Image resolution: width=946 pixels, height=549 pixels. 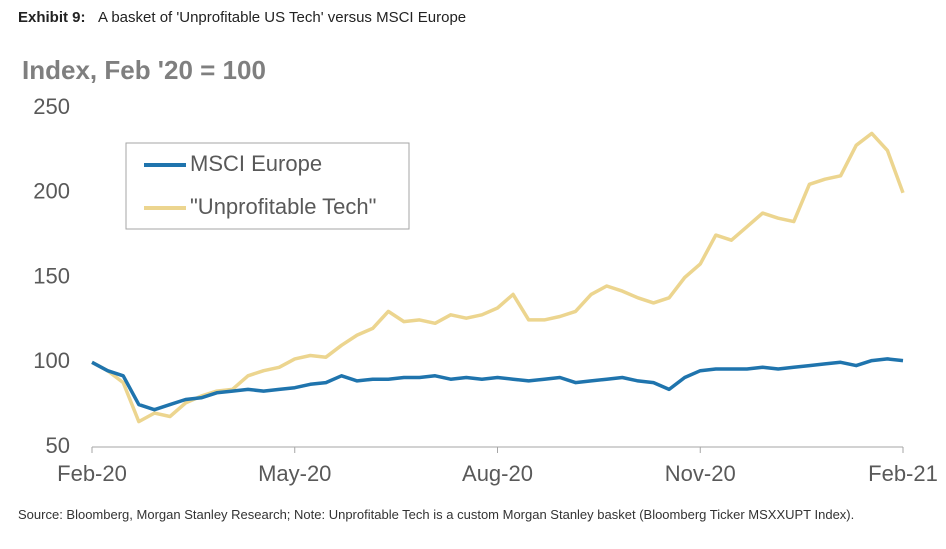 What do you see at coordinates (497, 384) in the screenshot?
I see `series-line` at bounding box center [497, 384].